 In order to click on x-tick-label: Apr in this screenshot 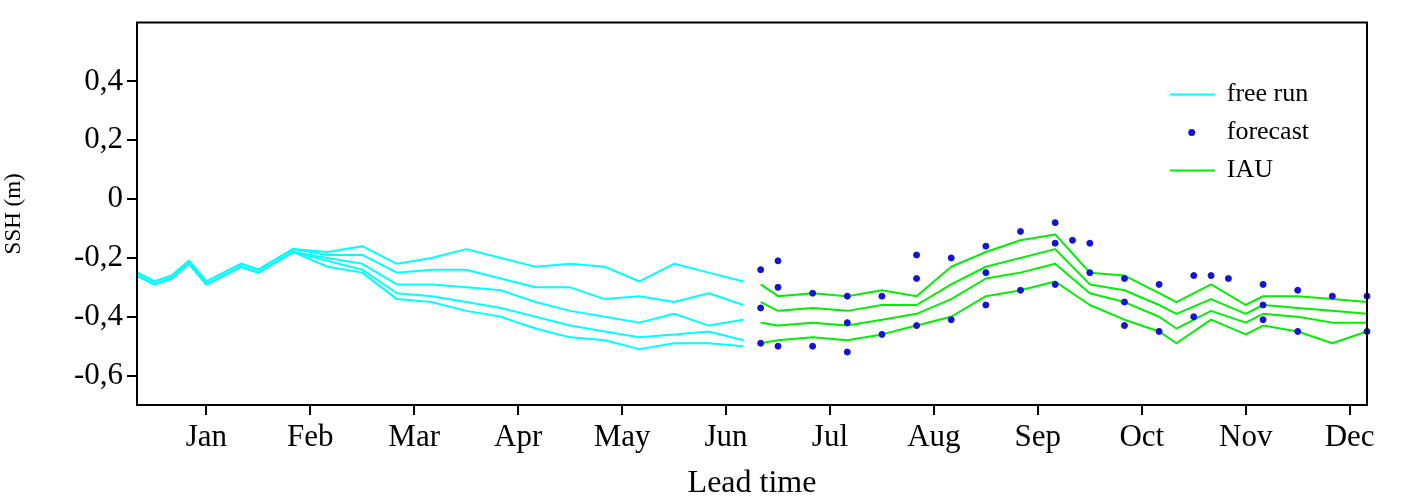, I will do `click(518, 435)`.